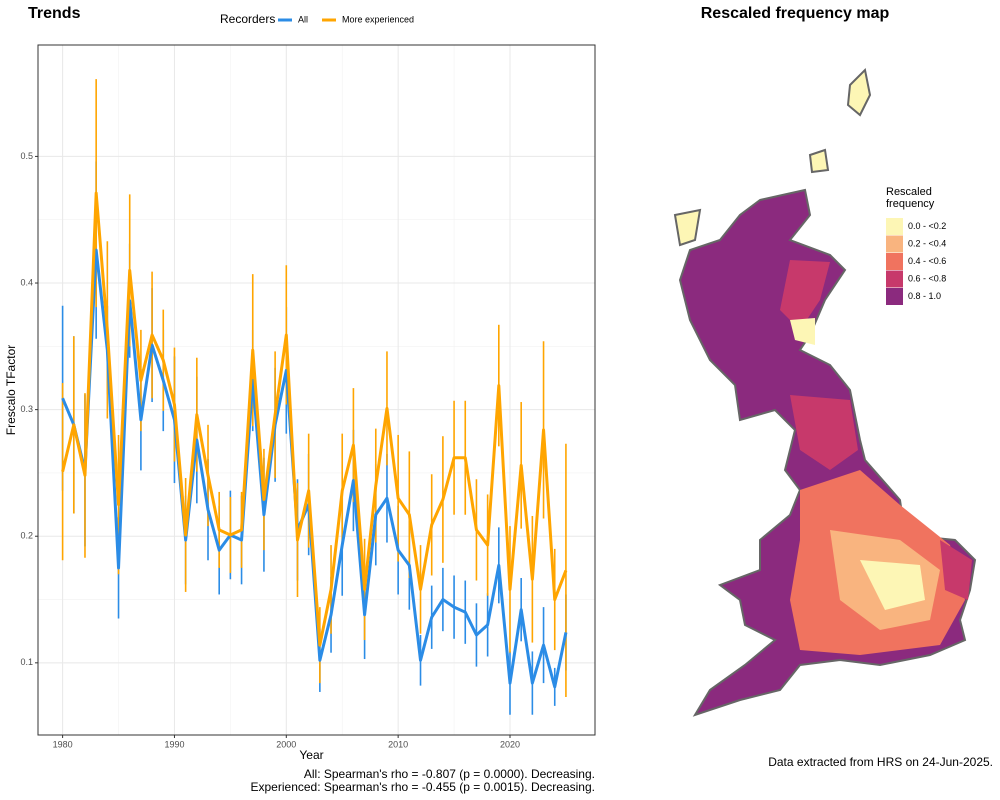 The width and height of the screenshot is (1000, 800). I want to click on legend-label: 0.8 - 1.0, so click(924, 296).